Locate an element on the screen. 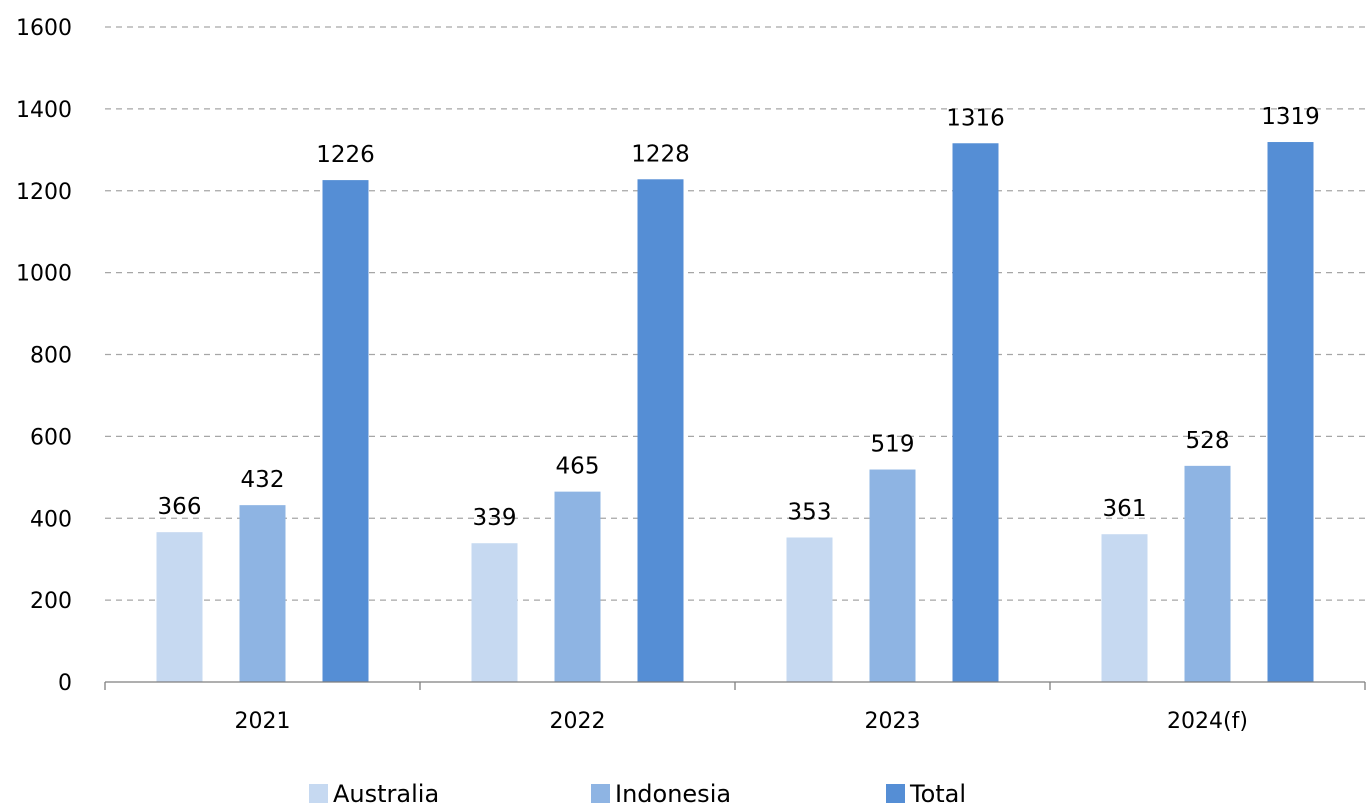  y-tick-label-800: 800 is located at coordinates (51, 356).